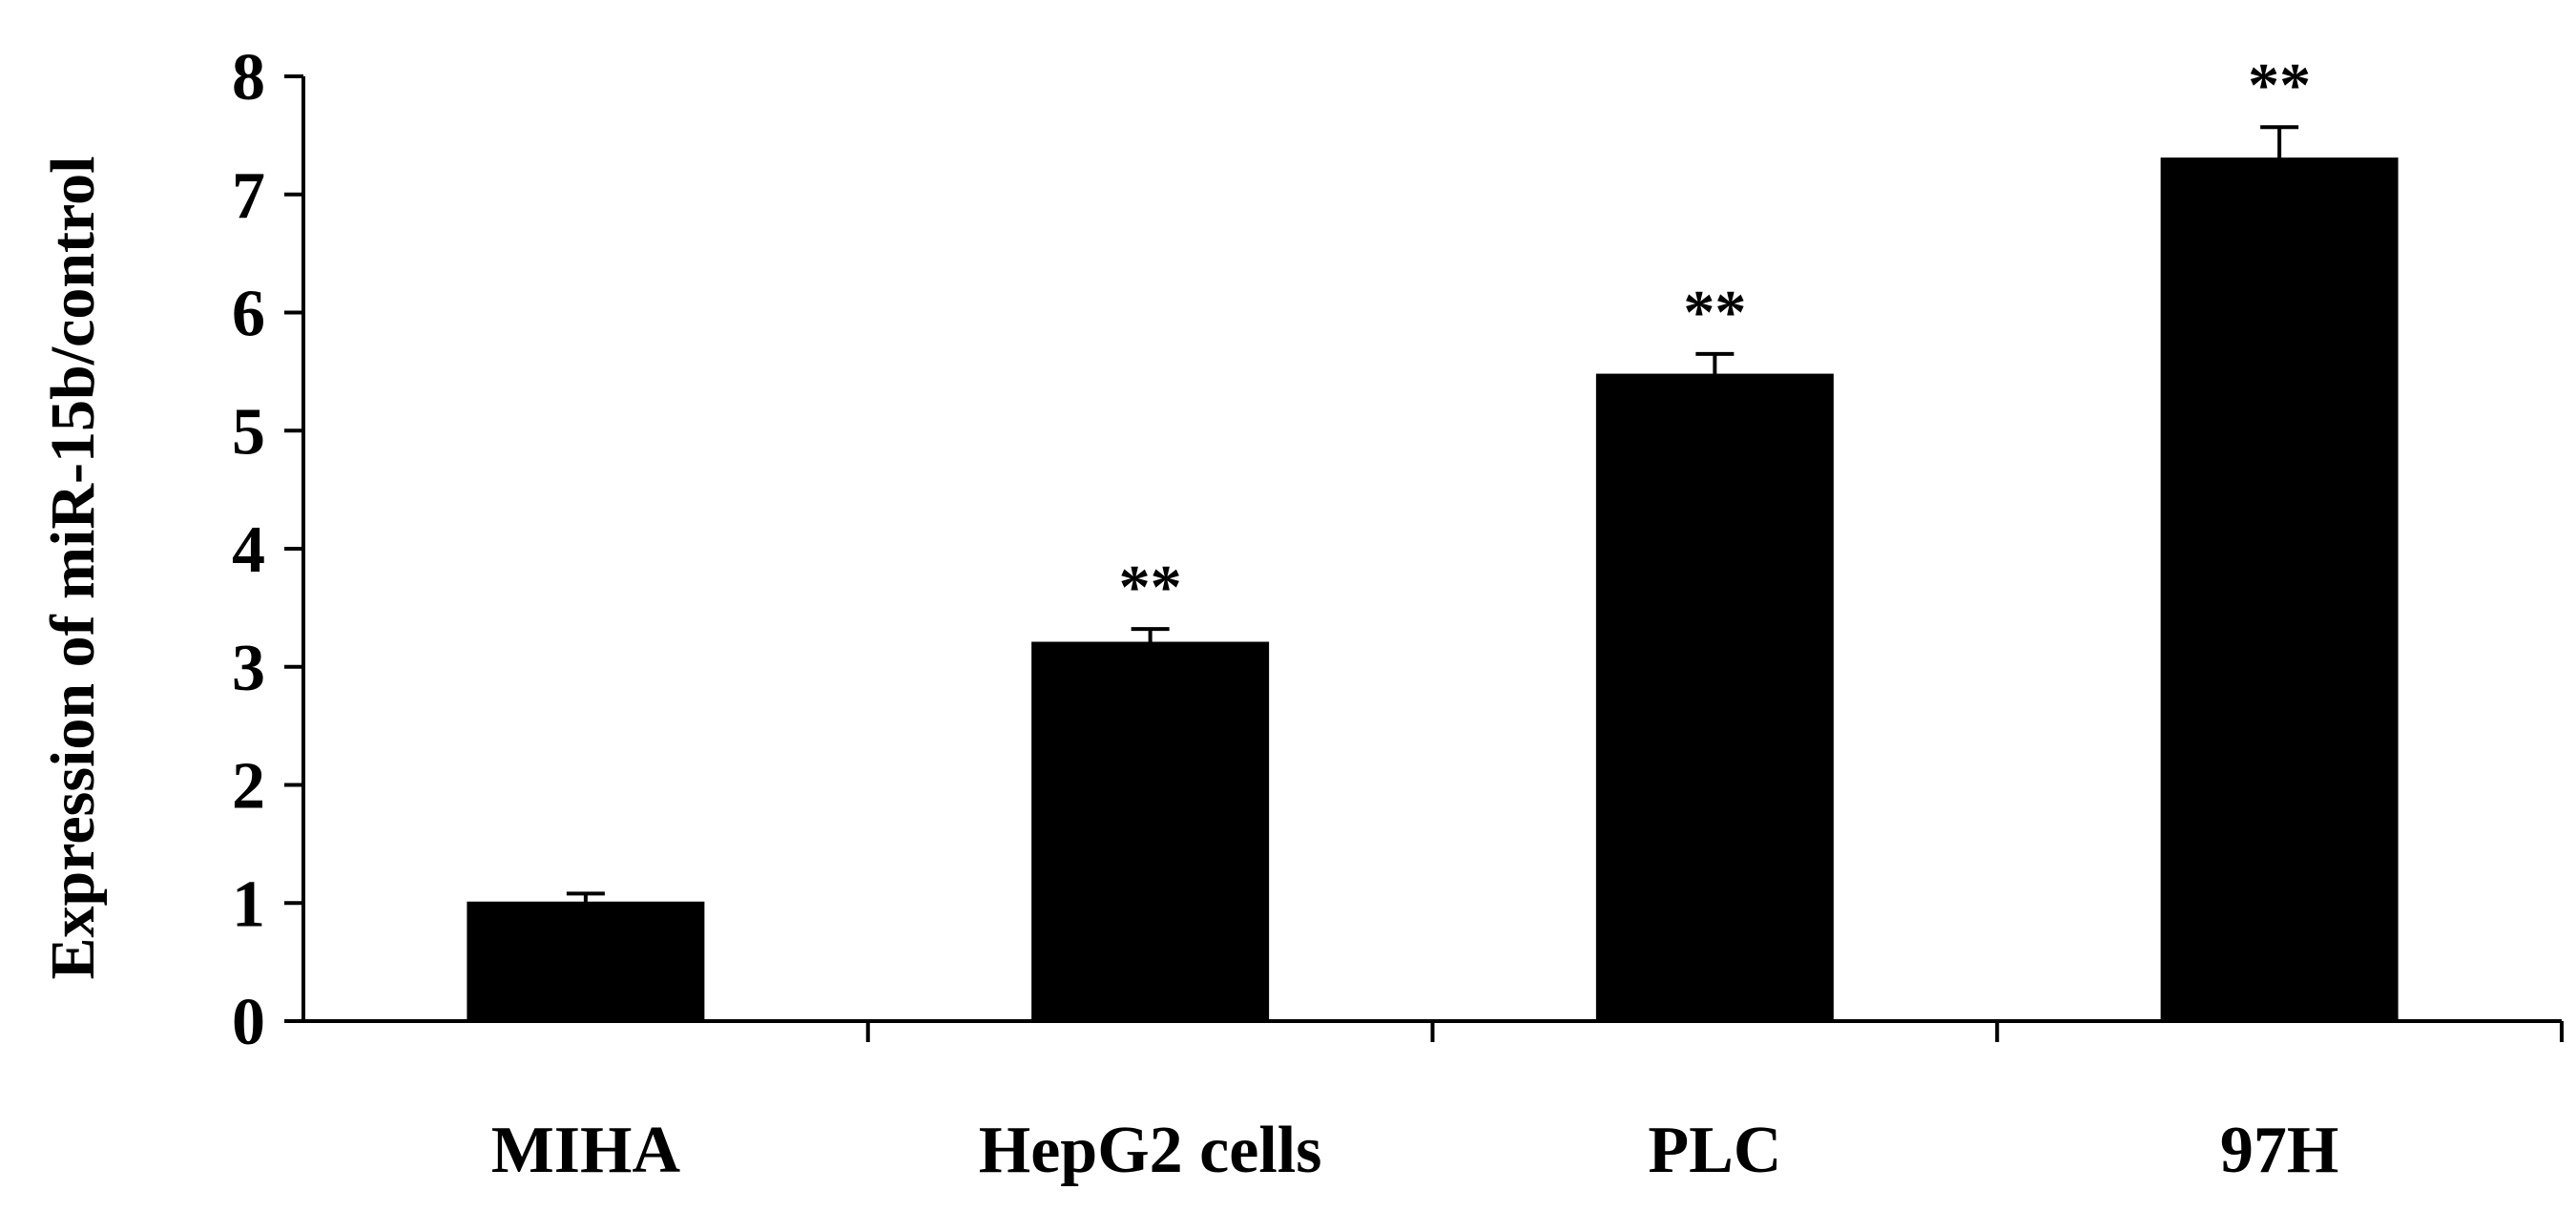 The image size is (2576, 1232). I want to click on y-tick-label: 3, so click(248, 669).